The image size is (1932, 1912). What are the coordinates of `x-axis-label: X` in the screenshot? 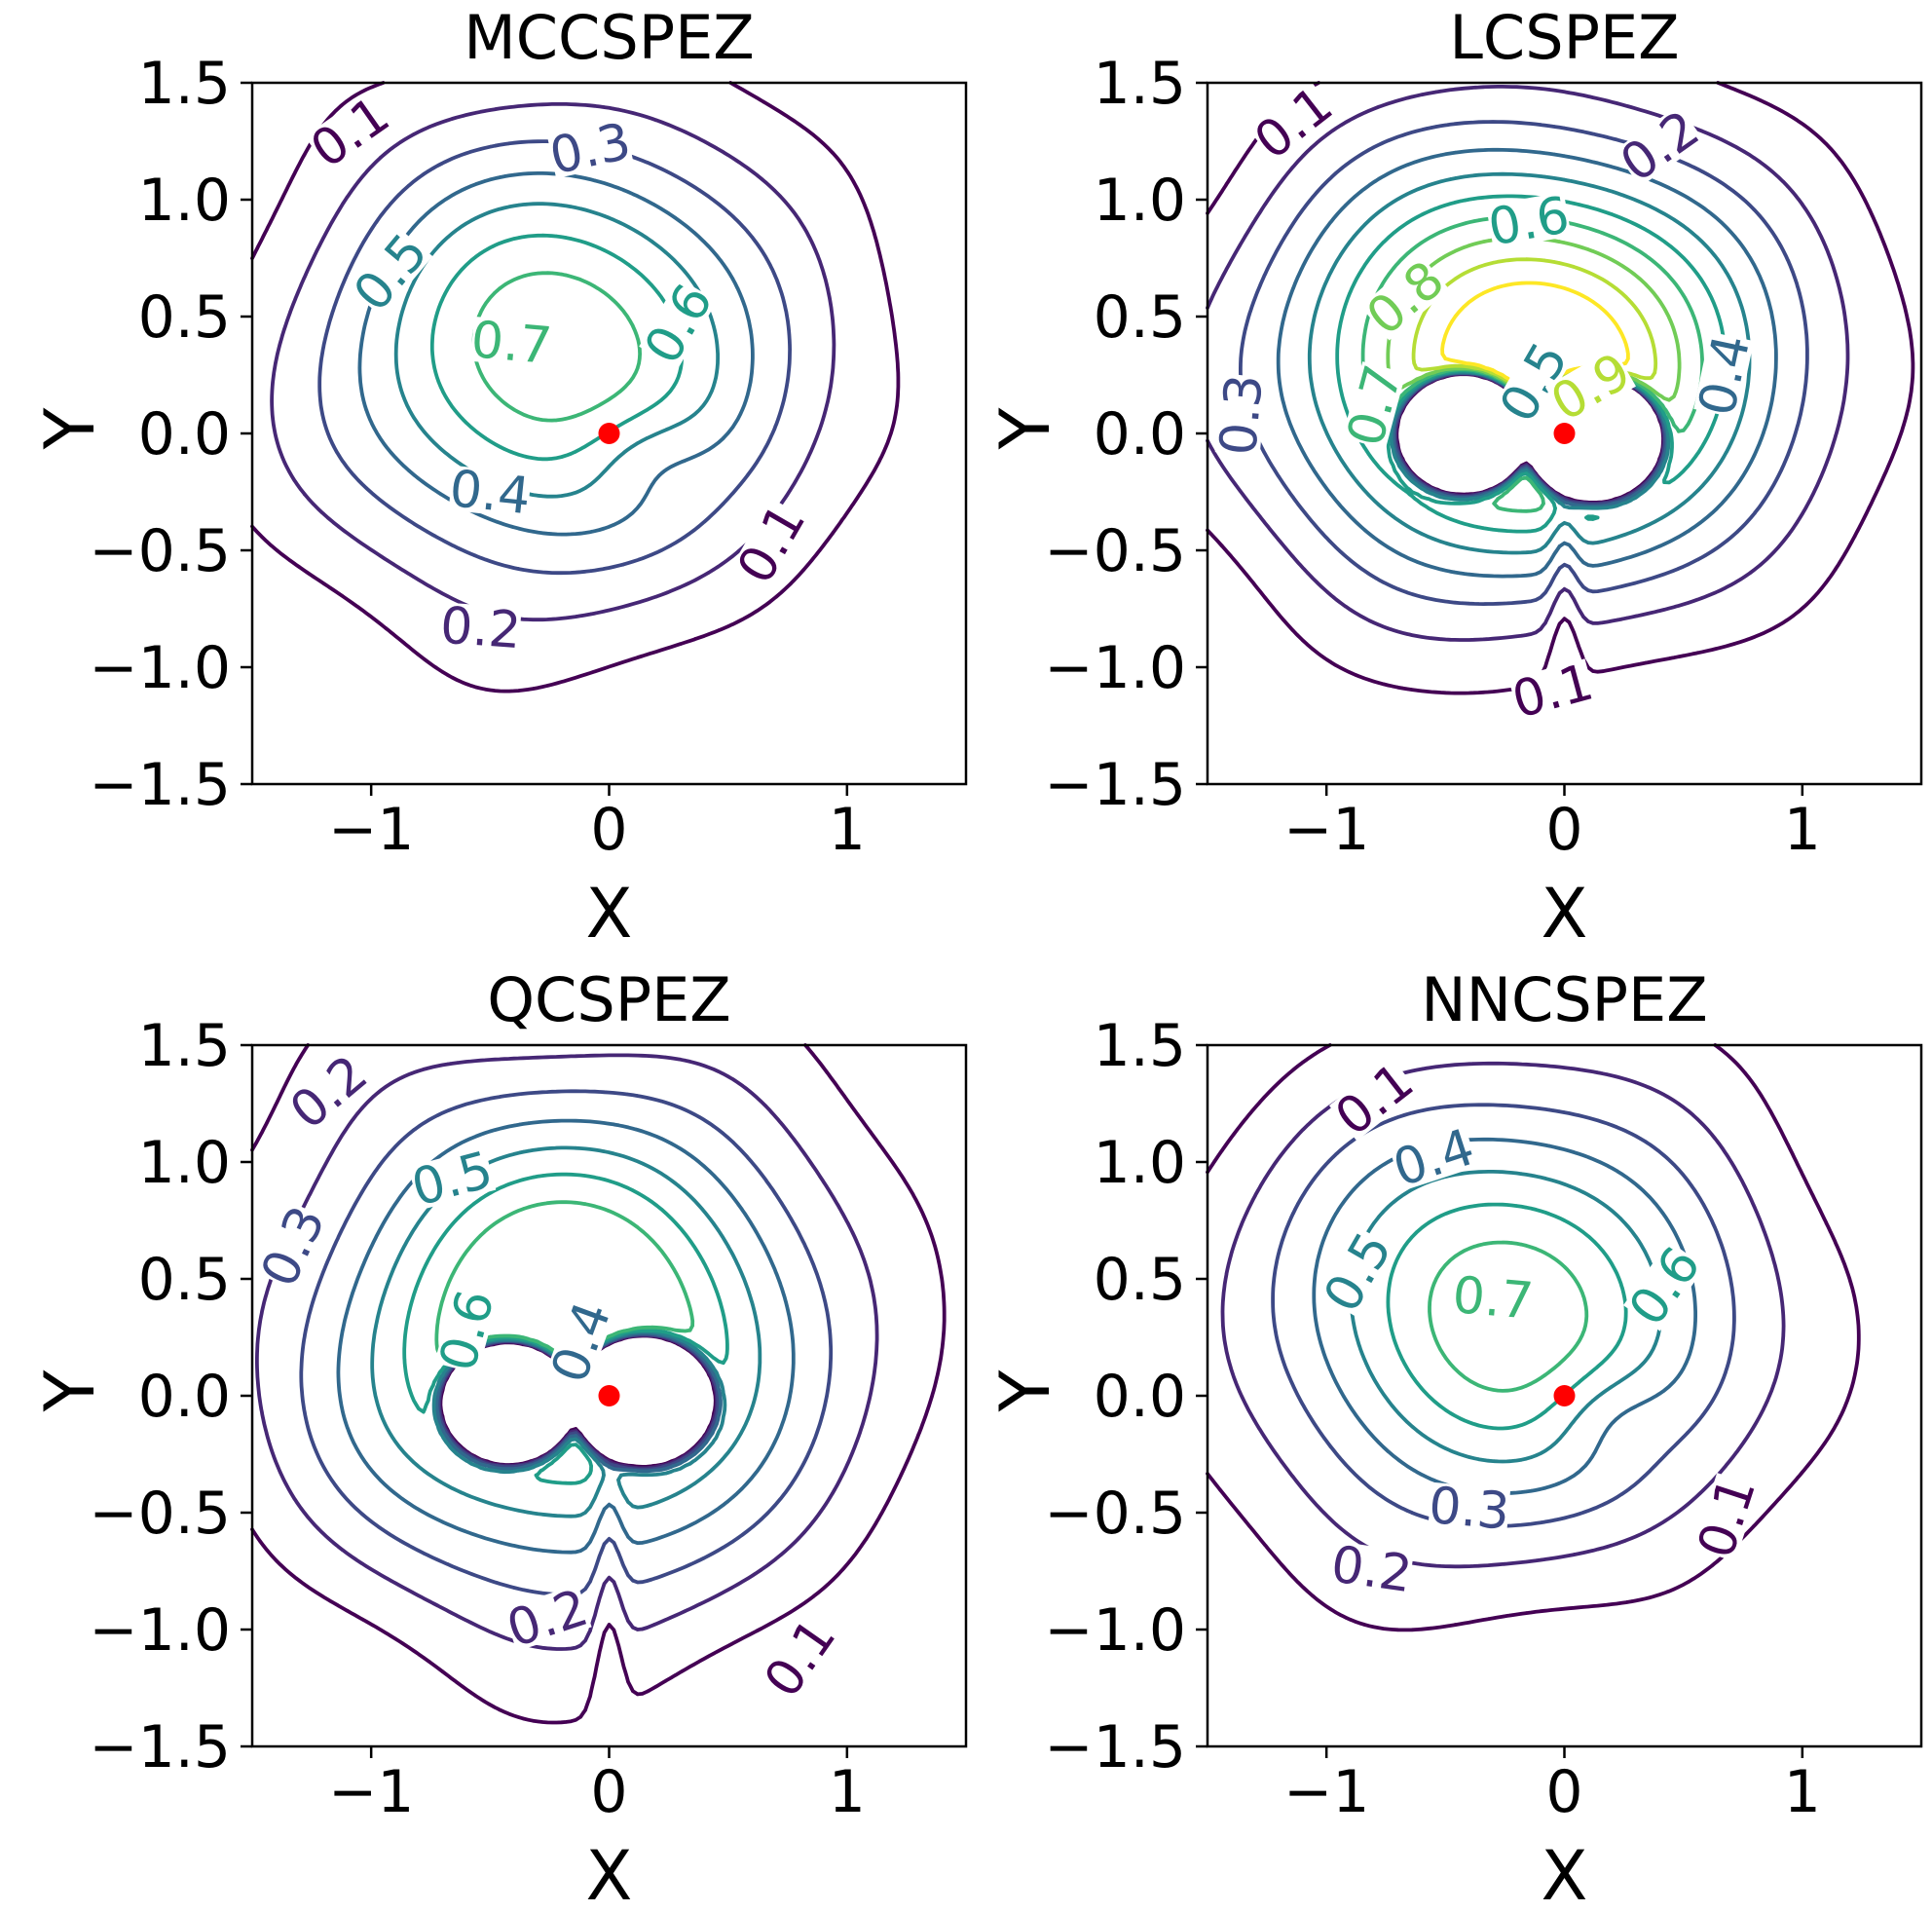 It's located at (1564, 1874).